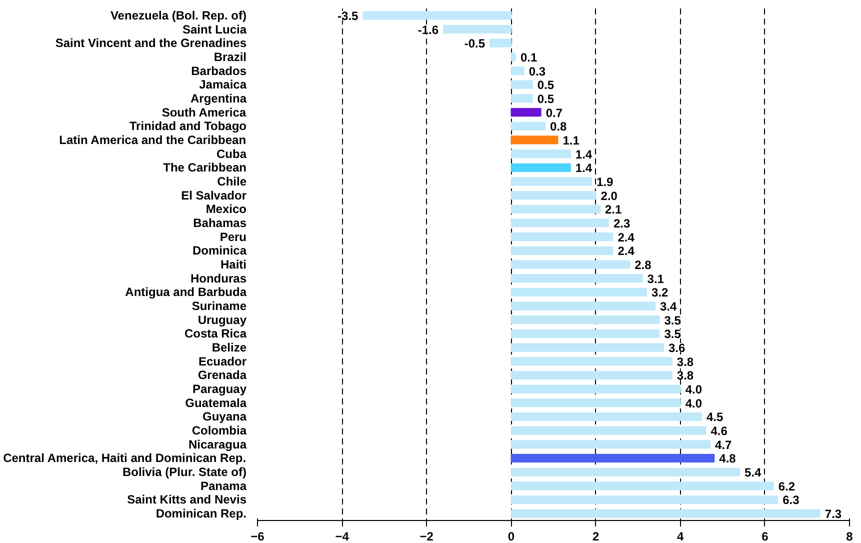 This screenshot has width=861, height=543. Describe the element at coordinates (605, 181) in the screenshot. I see `data-label: 1.9` at that location.